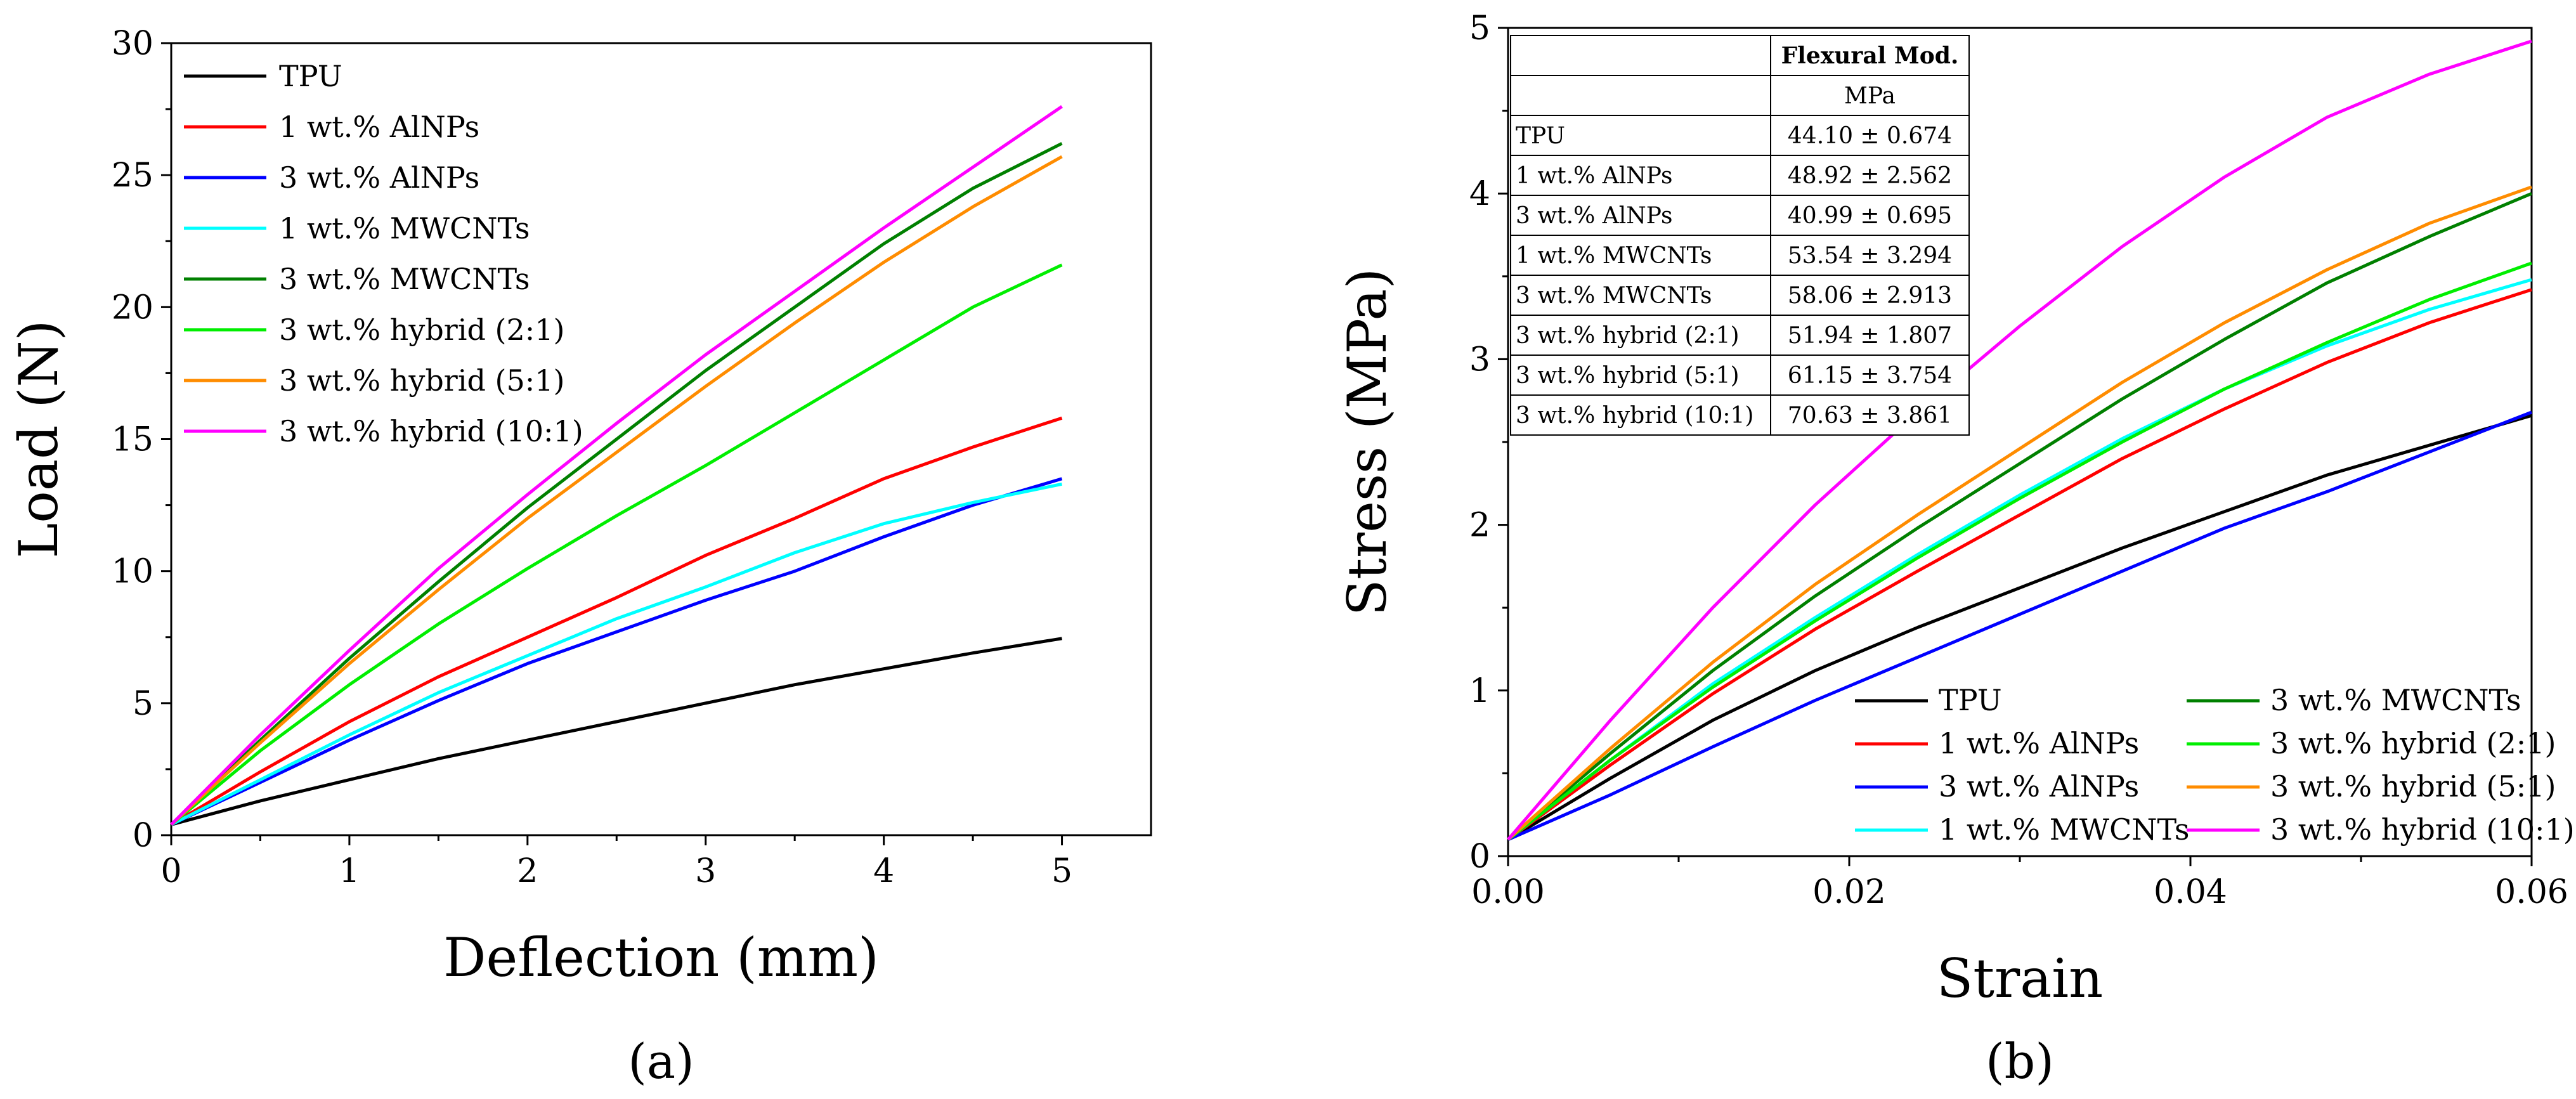 This screenshot has width=2576, height=1099. Describe the element at coordinates (884, 871) in the screenshot. I see `x-tick-label: 4` at that location.